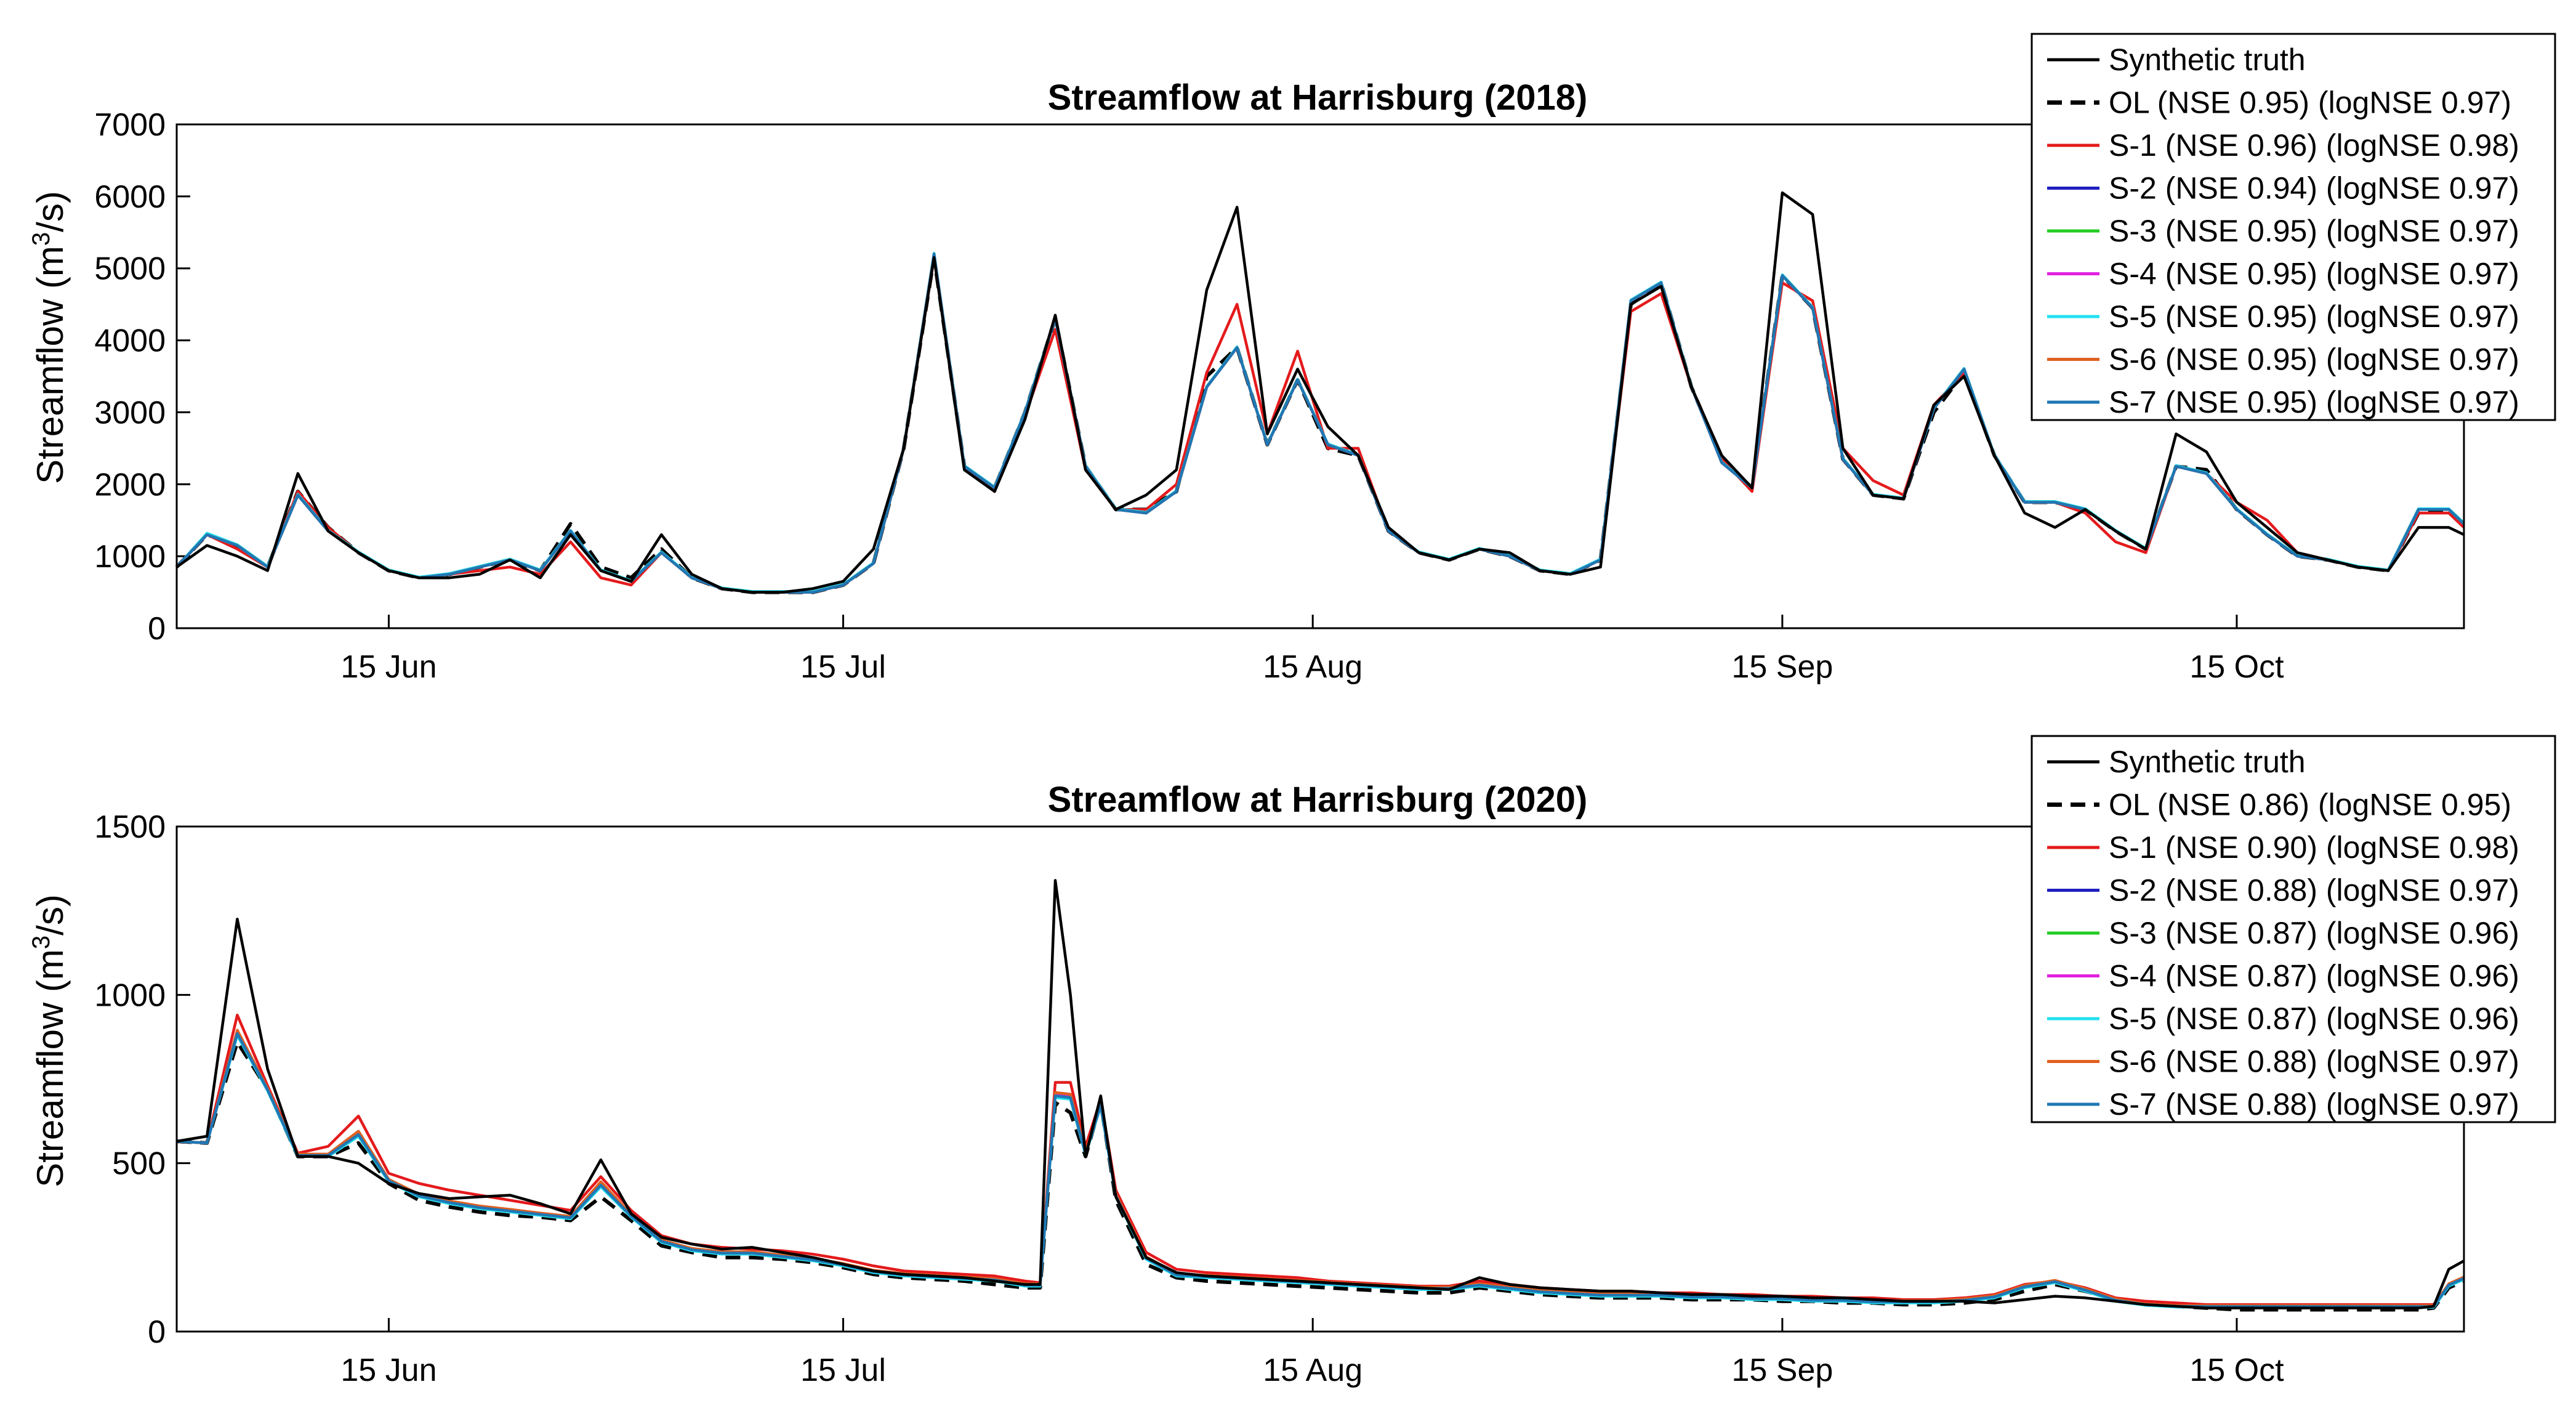  What do you see at coordinates (2314, 1104) in the screenshot?
I see `legend-entry-s-7: S-7 (NSE 0.88) (logNSE 0.97)` at bounding box center [2314, 1104].